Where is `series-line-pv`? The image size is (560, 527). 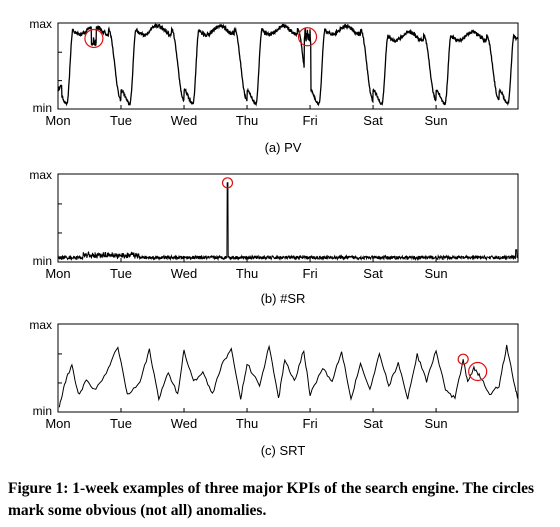
series-line-pv is located at coordinates (288, 65).